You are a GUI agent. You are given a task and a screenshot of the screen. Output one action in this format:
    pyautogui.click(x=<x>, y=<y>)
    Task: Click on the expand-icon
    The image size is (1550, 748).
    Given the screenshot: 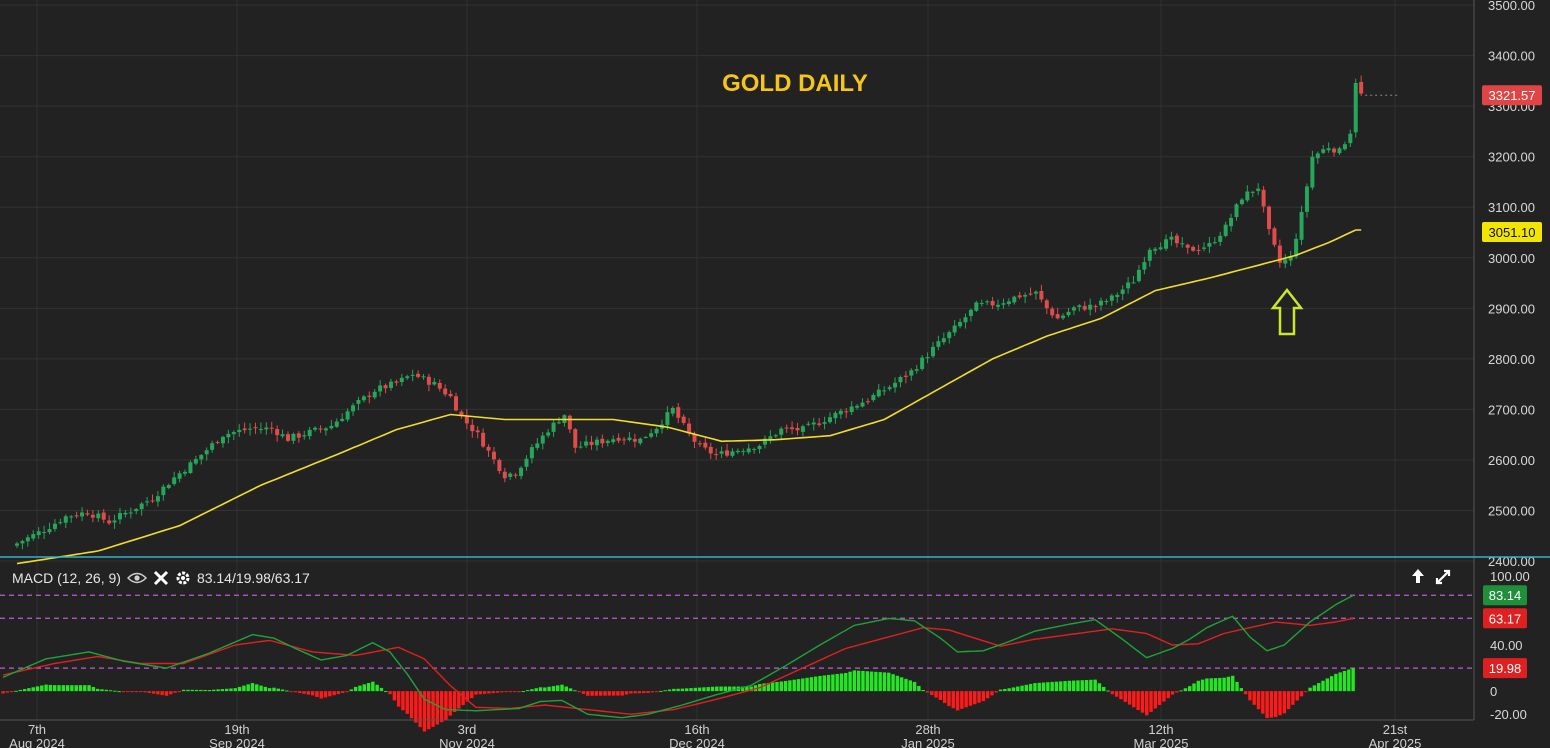 What is the action you would take?
    pyautogui.click(x=1443, y=577)
    